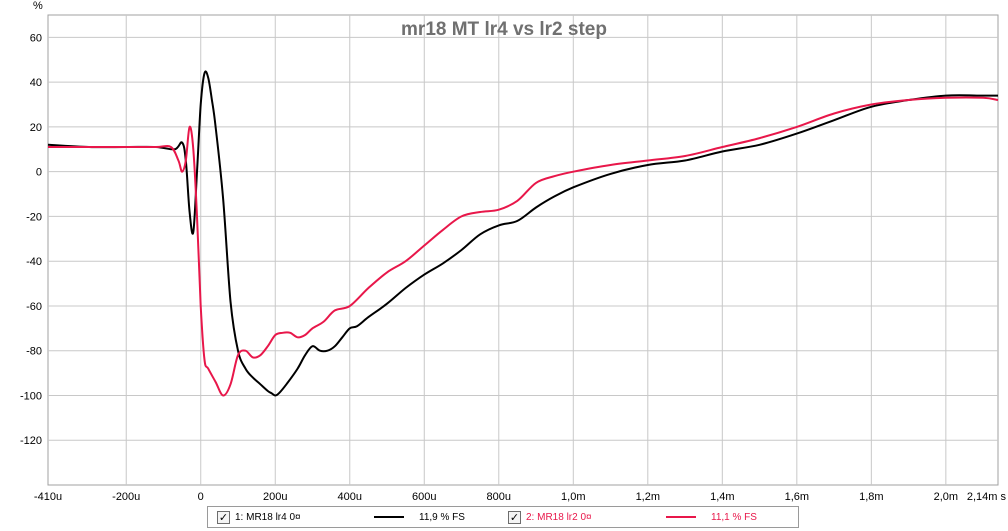 The width and height of the screenshot is (1008, 531). I want to click on legend-value-series-1: 11,9 % FS, so click(442, 517).